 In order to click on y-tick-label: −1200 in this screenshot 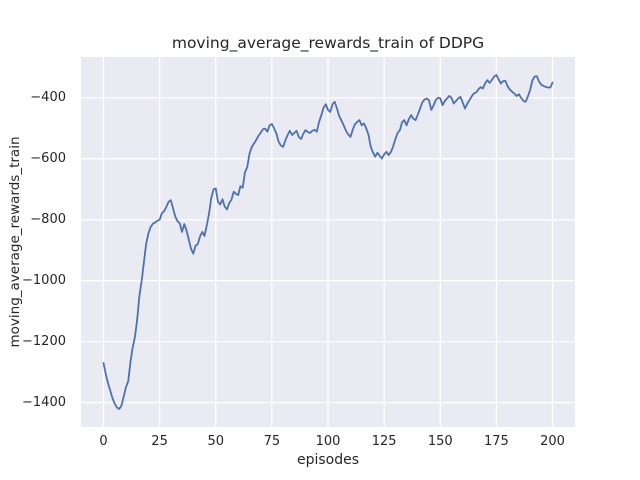, I will do `click(44, 341)`.